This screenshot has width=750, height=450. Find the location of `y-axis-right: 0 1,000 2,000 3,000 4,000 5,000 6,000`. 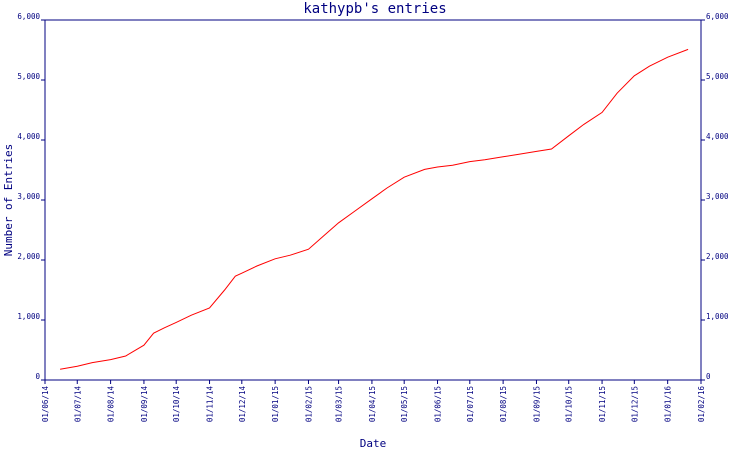

y-axis-right: 0 1,000 2,000 3,000 4,000 5,000 6,000 is located at coordinates (715, 196).